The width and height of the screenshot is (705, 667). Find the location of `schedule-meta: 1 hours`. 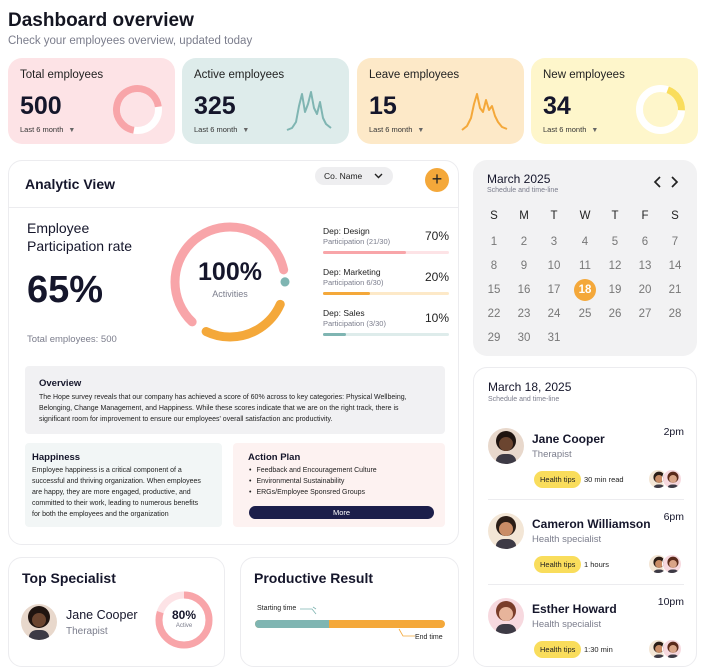

schedule-meta: 1 hours is located at coordinates (597, 564).